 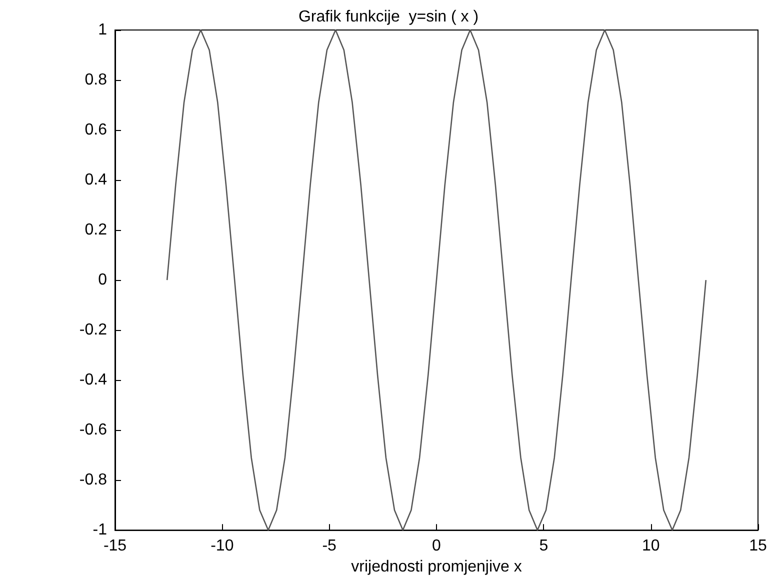 What do you see at coordinates (651, 546) in the screenshot?
I see `x-tick-label: 10` at bounding box center [651, 546].